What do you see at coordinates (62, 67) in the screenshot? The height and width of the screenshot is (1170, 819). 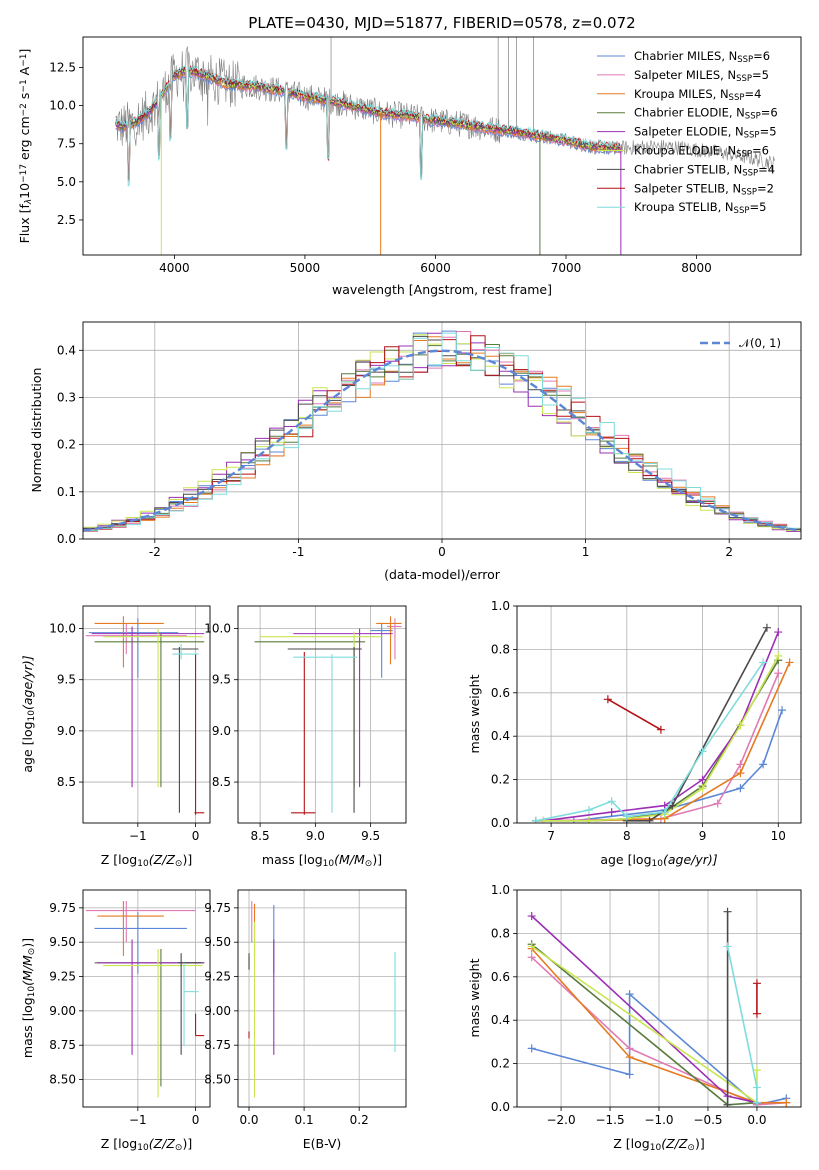 I see `y-tick-label: 12.5` at bounding box center [62, 67].